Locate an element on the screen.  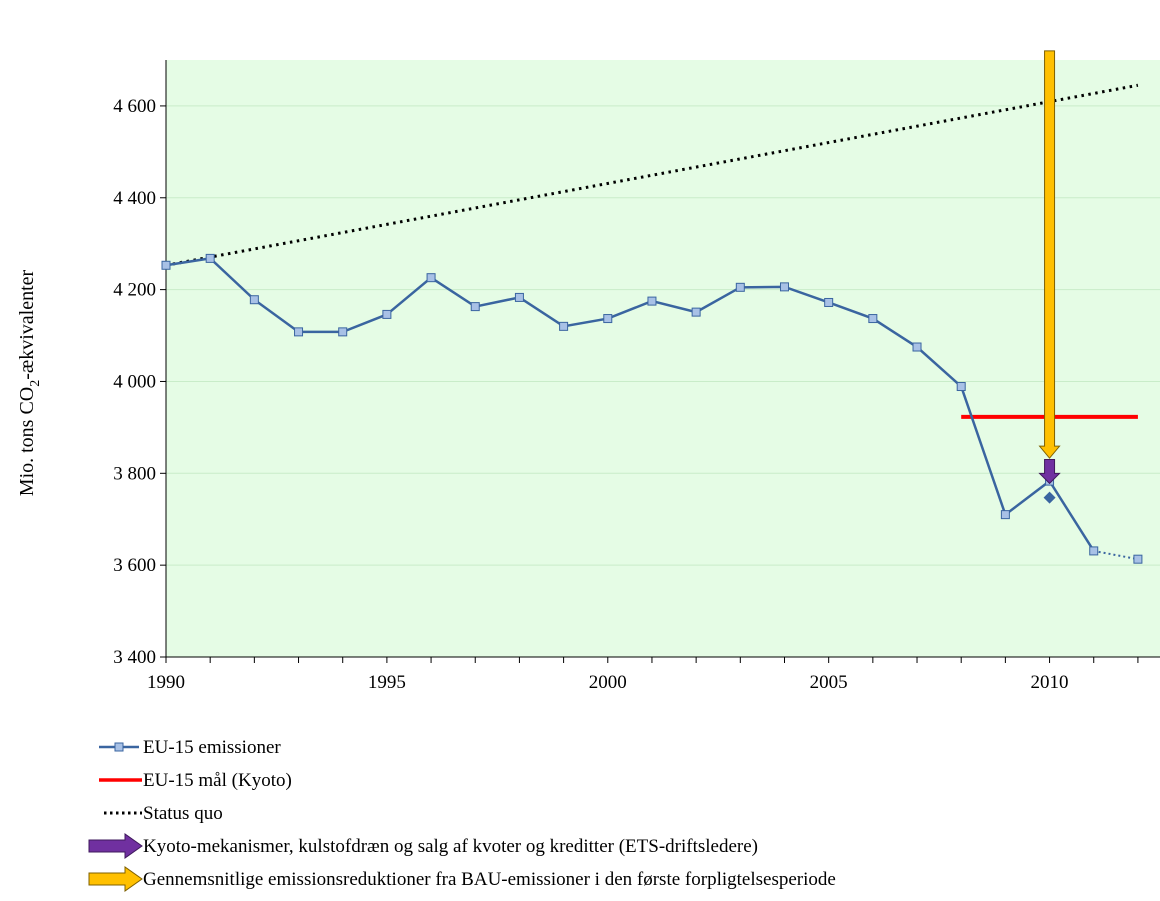
y-tick-label: 4 000 is located at coordinates (134, 381).